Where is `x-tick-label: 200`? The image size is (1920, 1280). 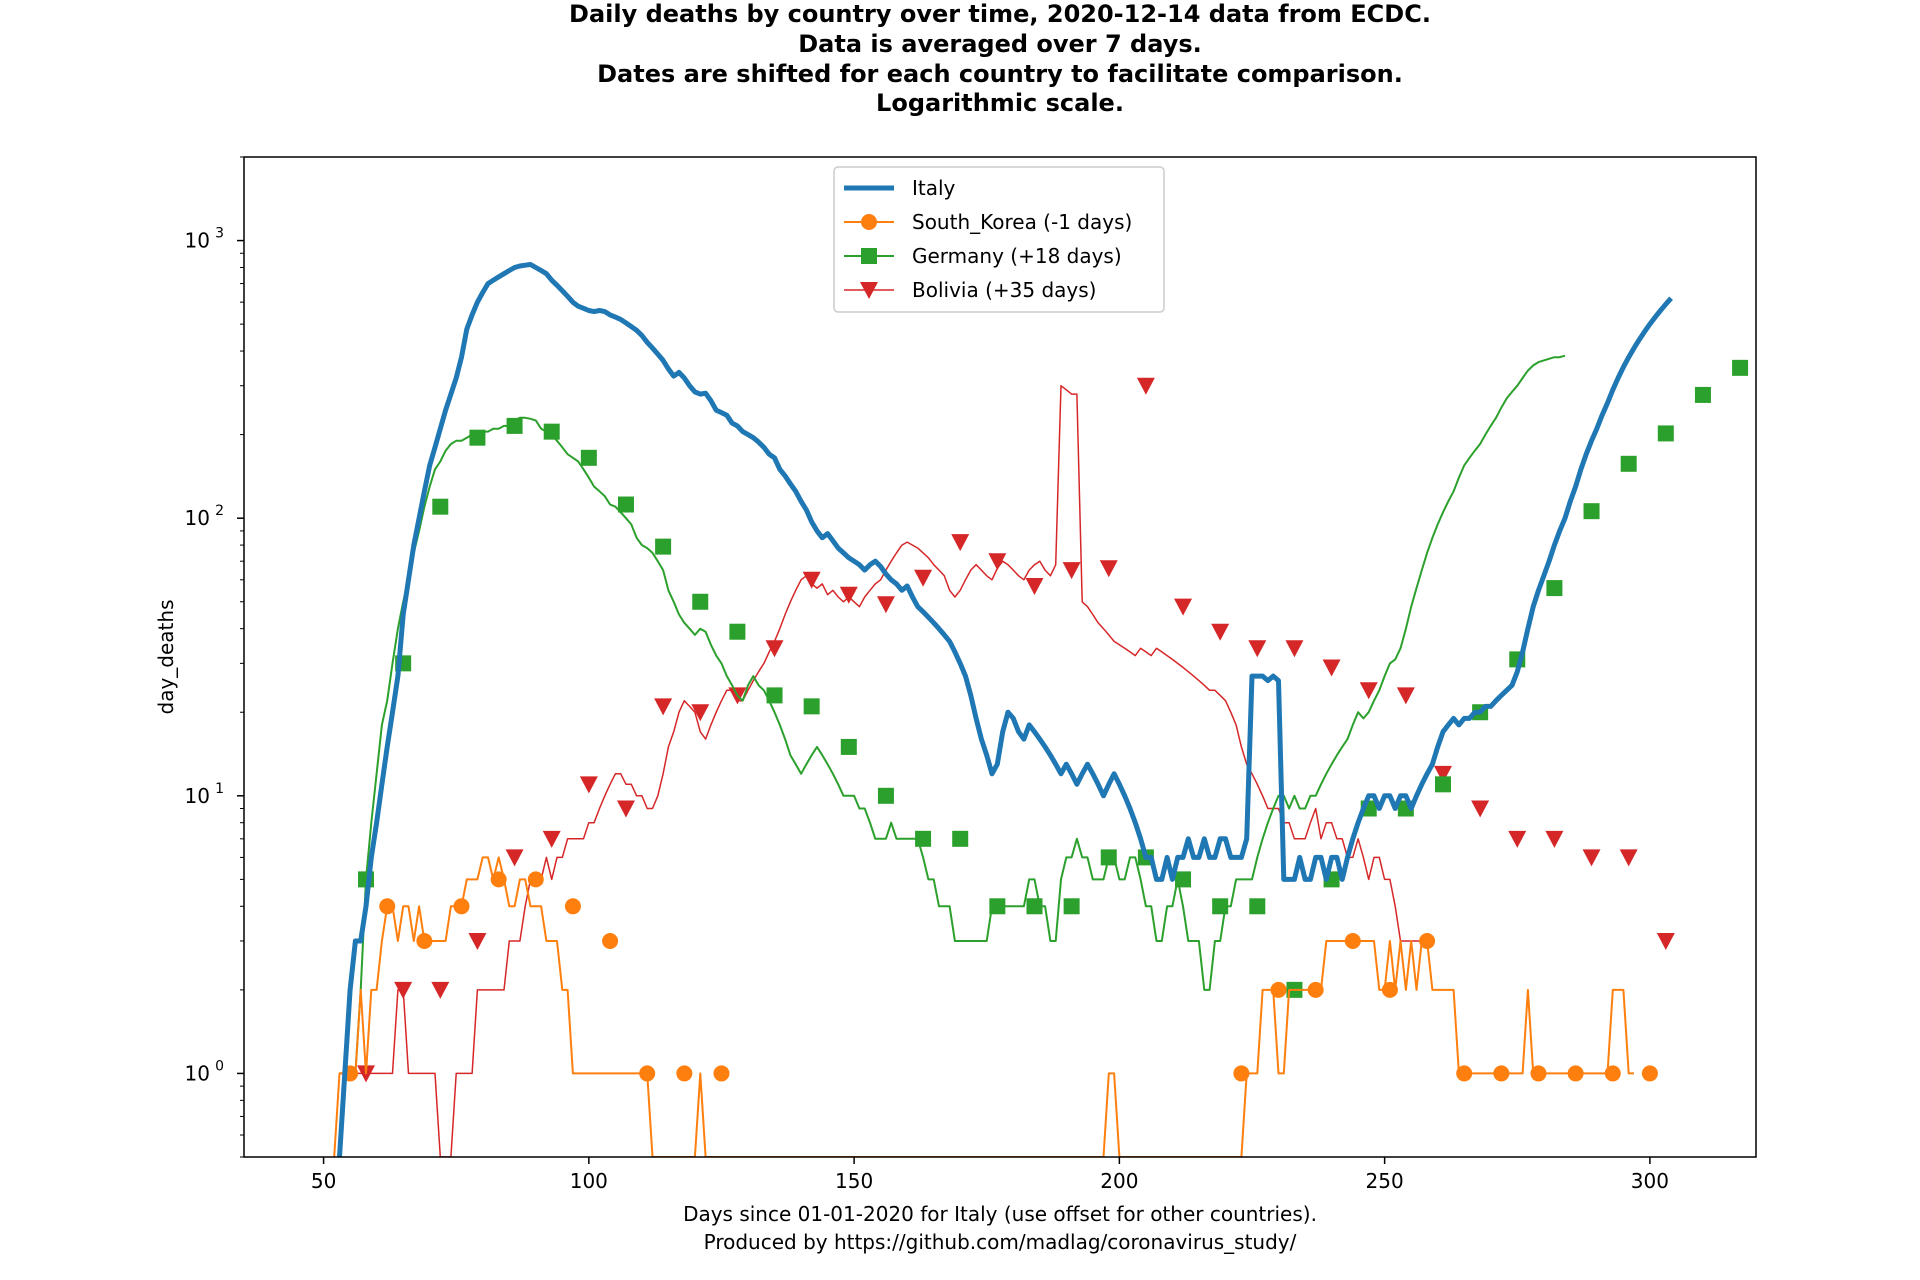
x-tick-label: 200 is located at coordinates (1119, 1181).